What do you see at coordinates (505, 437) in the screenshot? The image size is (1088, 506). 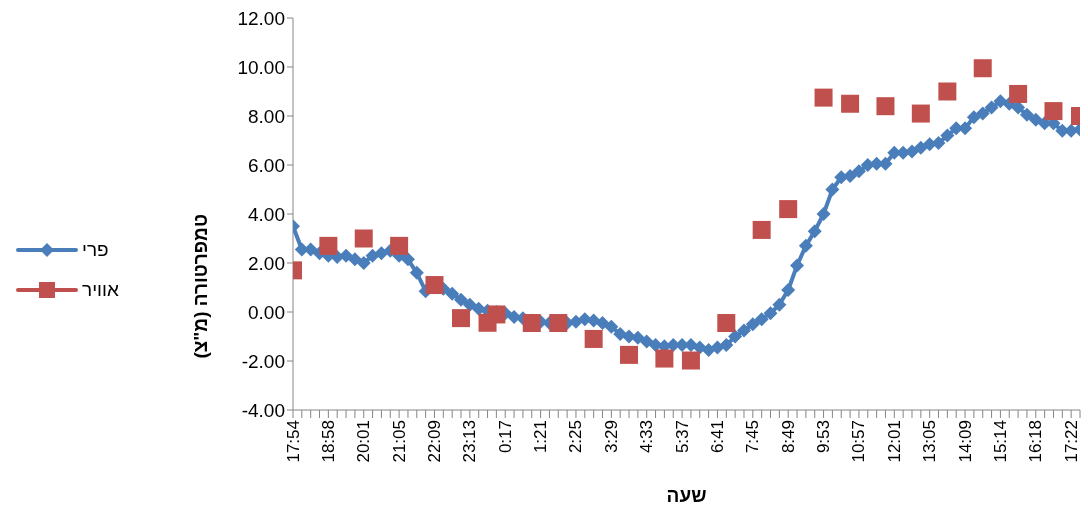 I see `x-tick-label: 0:17` at bounding box center [505, 437].